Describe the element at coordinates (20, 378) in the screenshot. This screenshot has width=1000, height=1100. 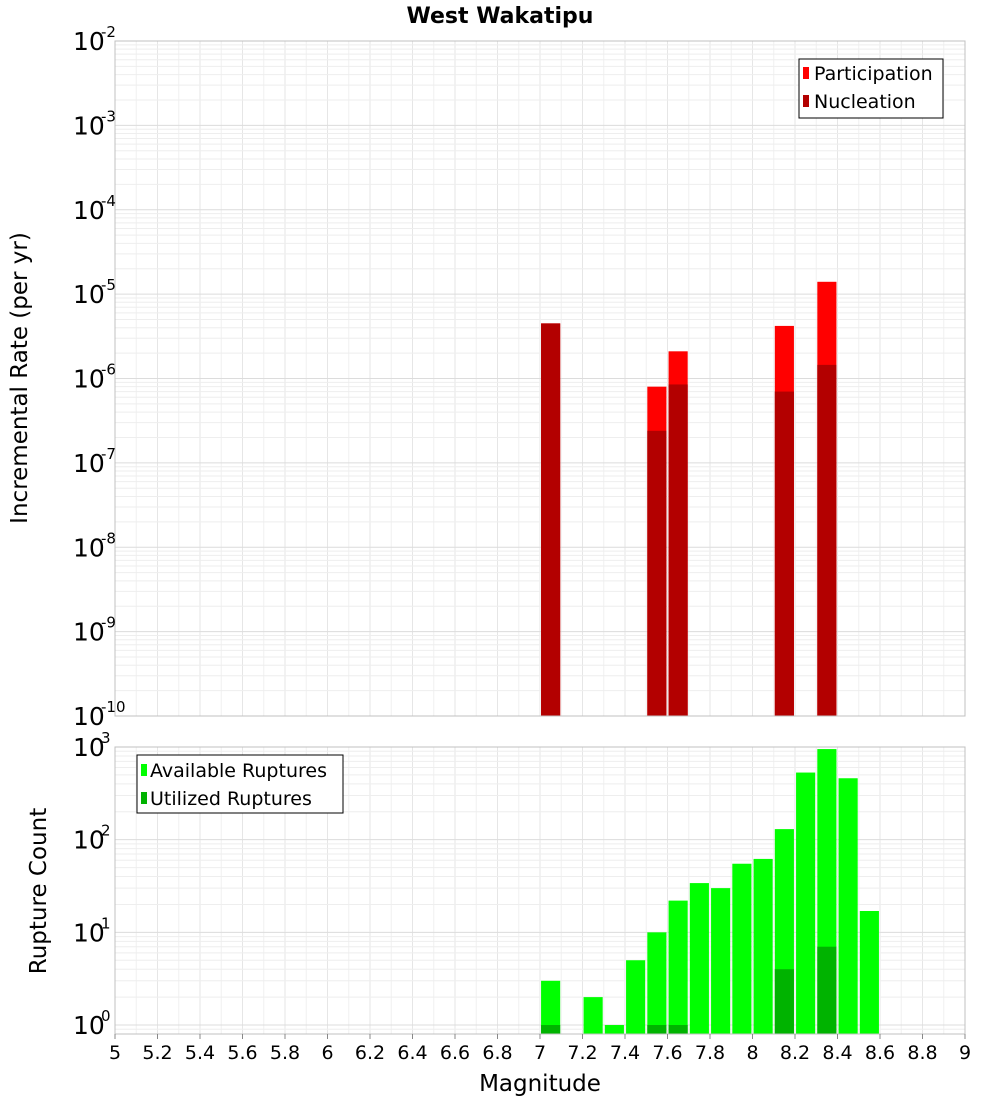
I see `rate-y-axis-label: Incremental Rate (per yr)` at that location.